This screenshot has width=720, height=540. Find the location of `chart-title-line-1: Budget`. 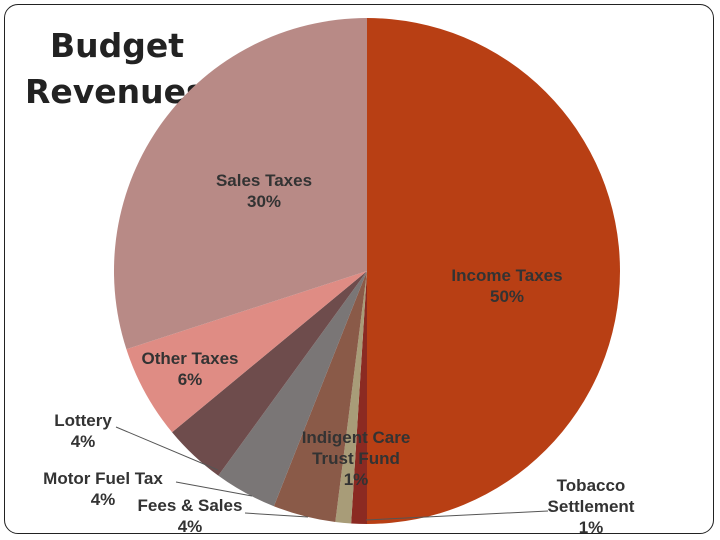

chart-title-line-1: Budget is located at coordinates (117, 45).